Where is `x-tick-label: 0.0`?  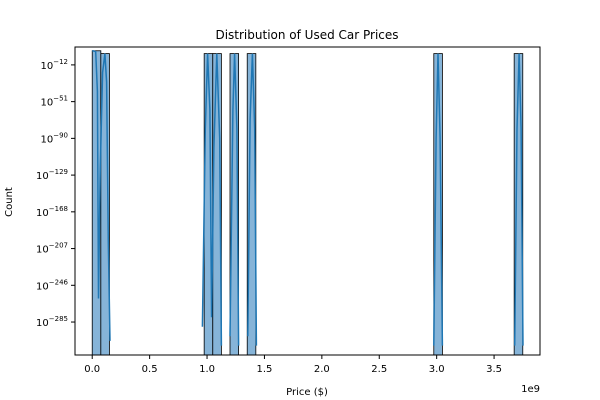
x-tick-label: 0.0 is located at coordinates (92, 369).